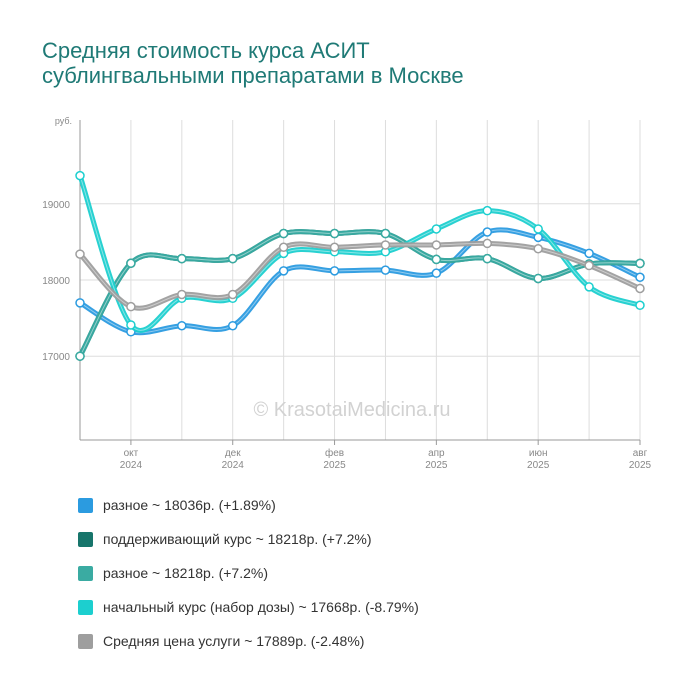 The width and height of the screenshot is (700, 685). What do you see at coordinates (189, 505) in the screenshot?
I see `legend-label: разное ~ 18036р. (+1.89%)` at bounding box center [189, 505].